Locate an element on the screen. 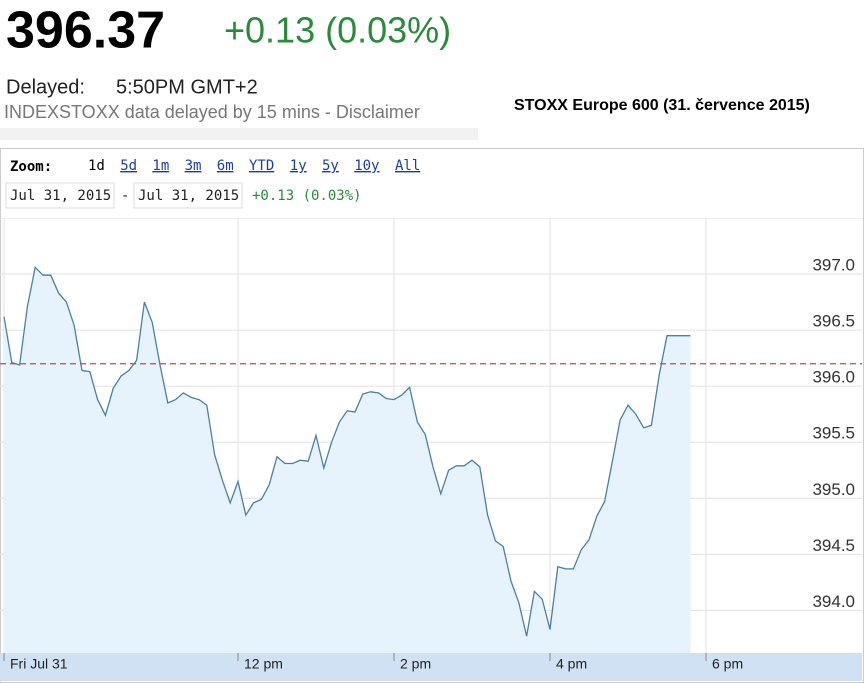  x-axis-band is located at coordinates (431, 667).